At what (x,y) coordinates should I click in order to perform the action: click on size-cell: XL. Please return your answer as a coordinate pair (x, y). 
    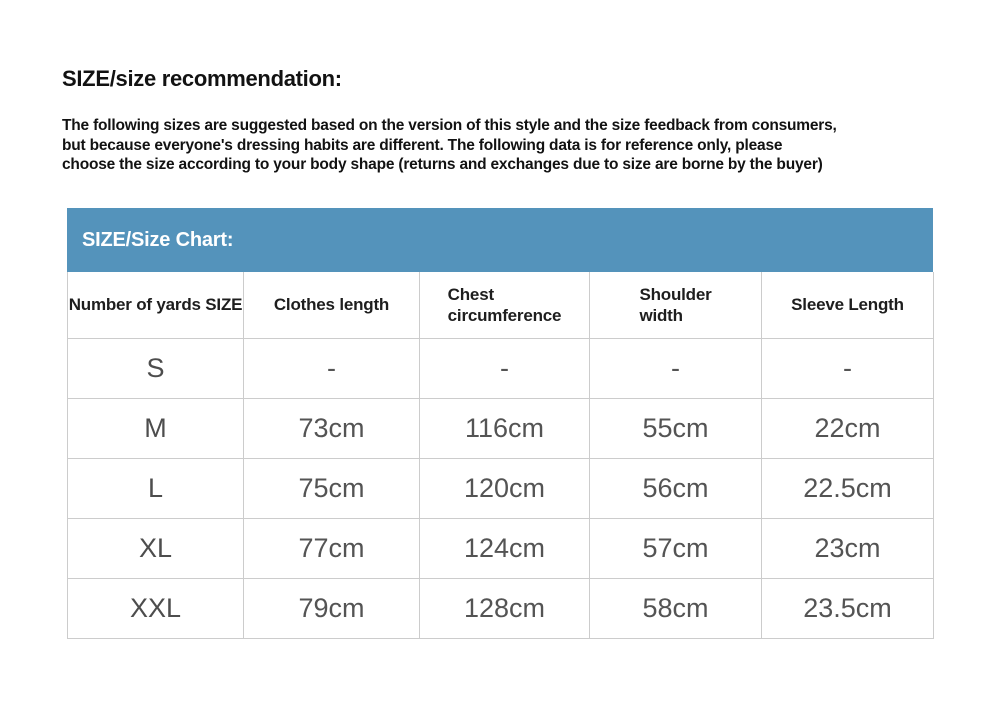
    Looking at the image, I should click on (155, 548).